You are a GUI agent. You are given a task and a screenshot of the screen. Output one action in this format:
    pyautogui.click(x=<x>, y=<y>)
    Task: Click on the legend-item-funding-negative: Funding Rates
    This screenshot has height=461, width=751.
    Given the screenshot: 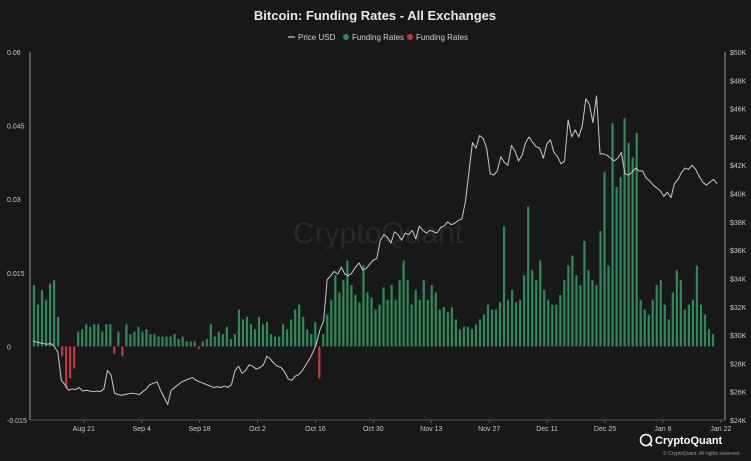 What is the action you would take?
    pyautogui.click(x=437, y=37)
    